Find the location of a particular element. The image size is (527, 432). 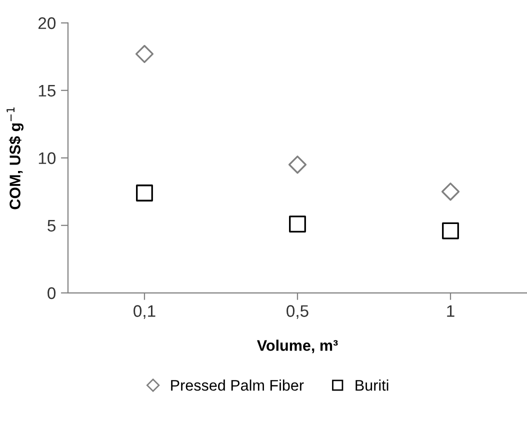

x-tick-label: 0,5 is located at coordinates (297, 312).